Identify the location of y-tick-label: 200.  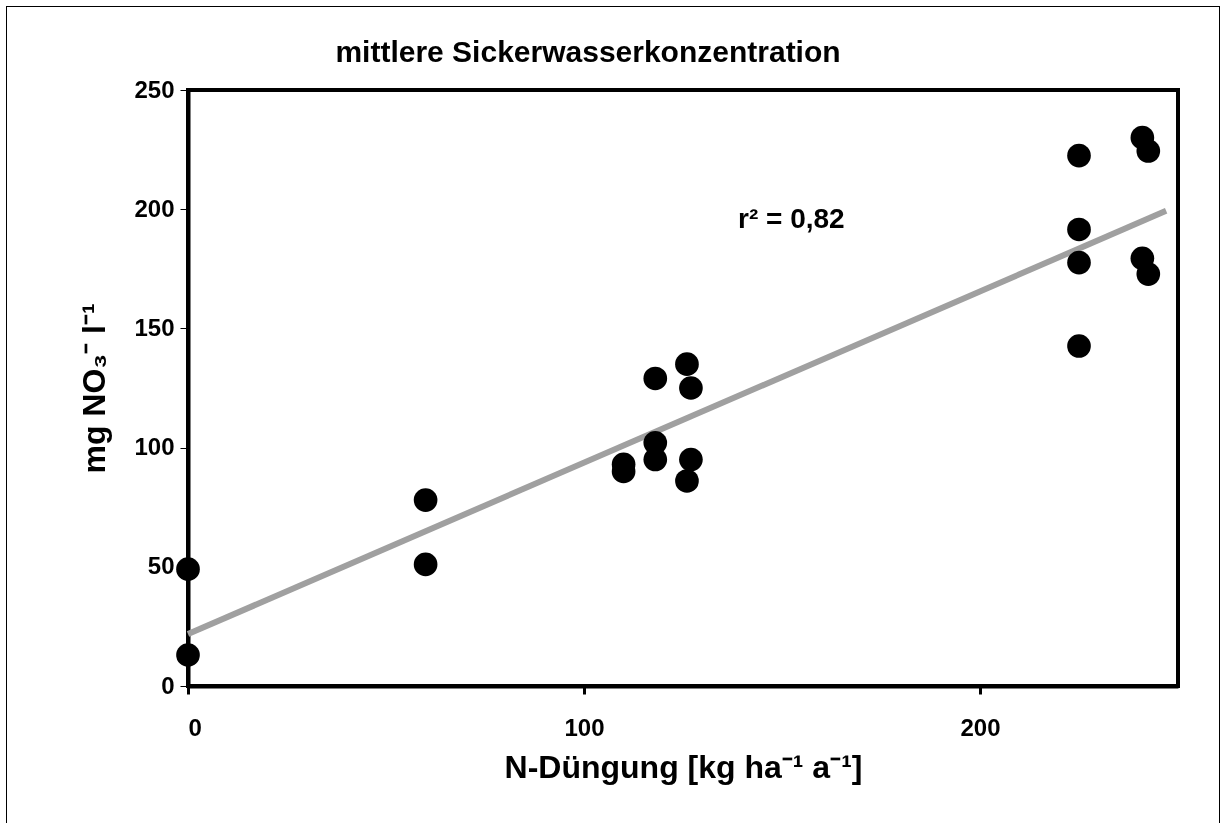
(154, 208).